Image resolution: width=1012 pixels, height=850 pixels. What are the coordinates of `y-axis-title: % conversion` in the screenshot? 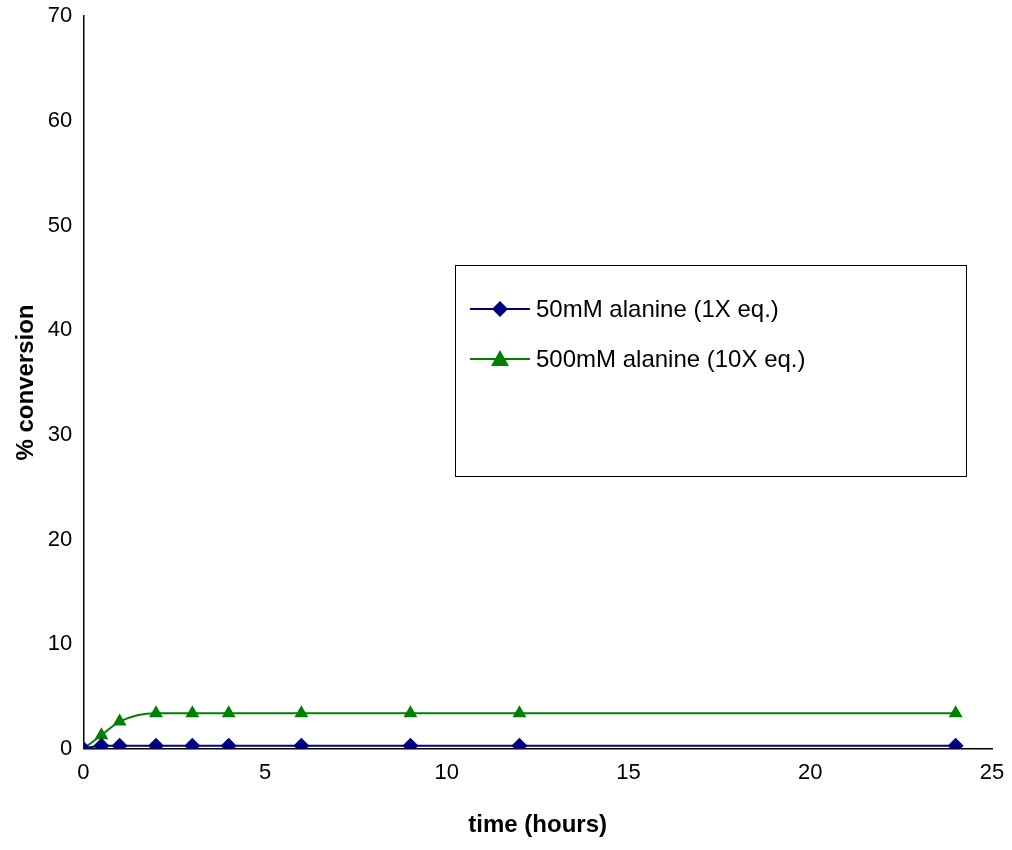 It's located at (25, 382).